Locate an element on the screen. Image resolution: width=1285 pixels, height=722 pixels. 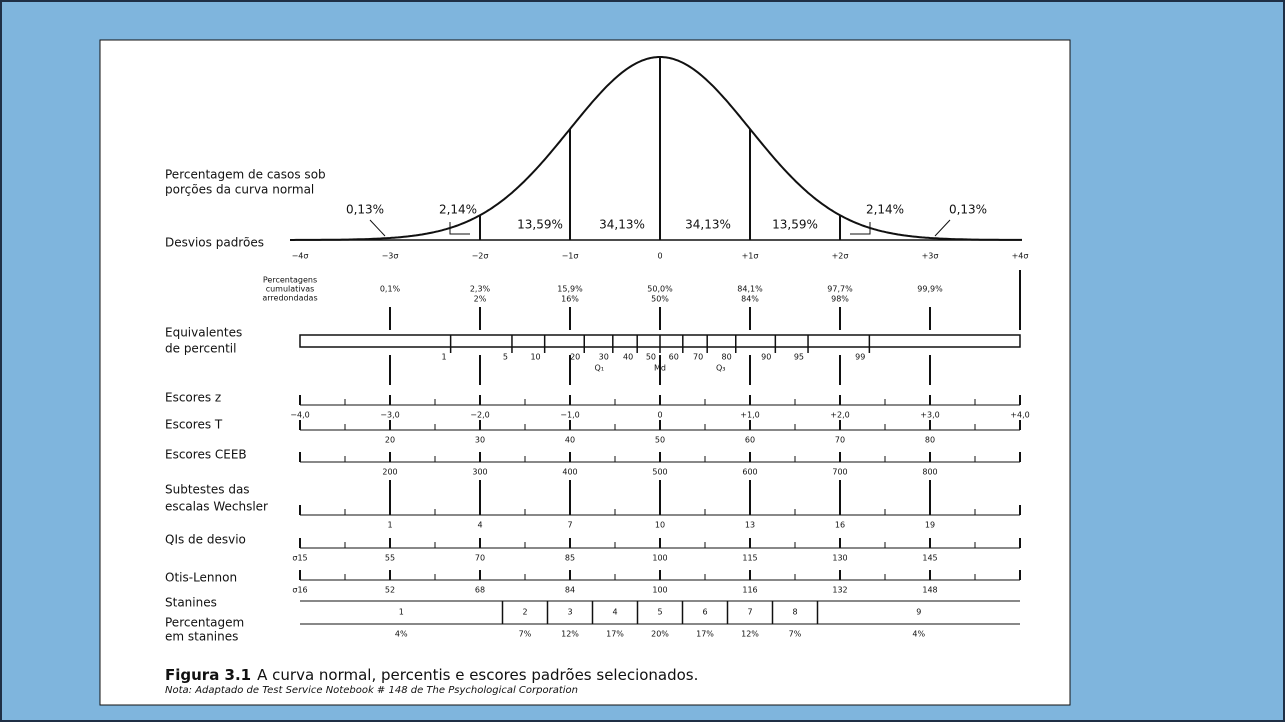
scale-label: Escores z is located at coordinates (193, 398).